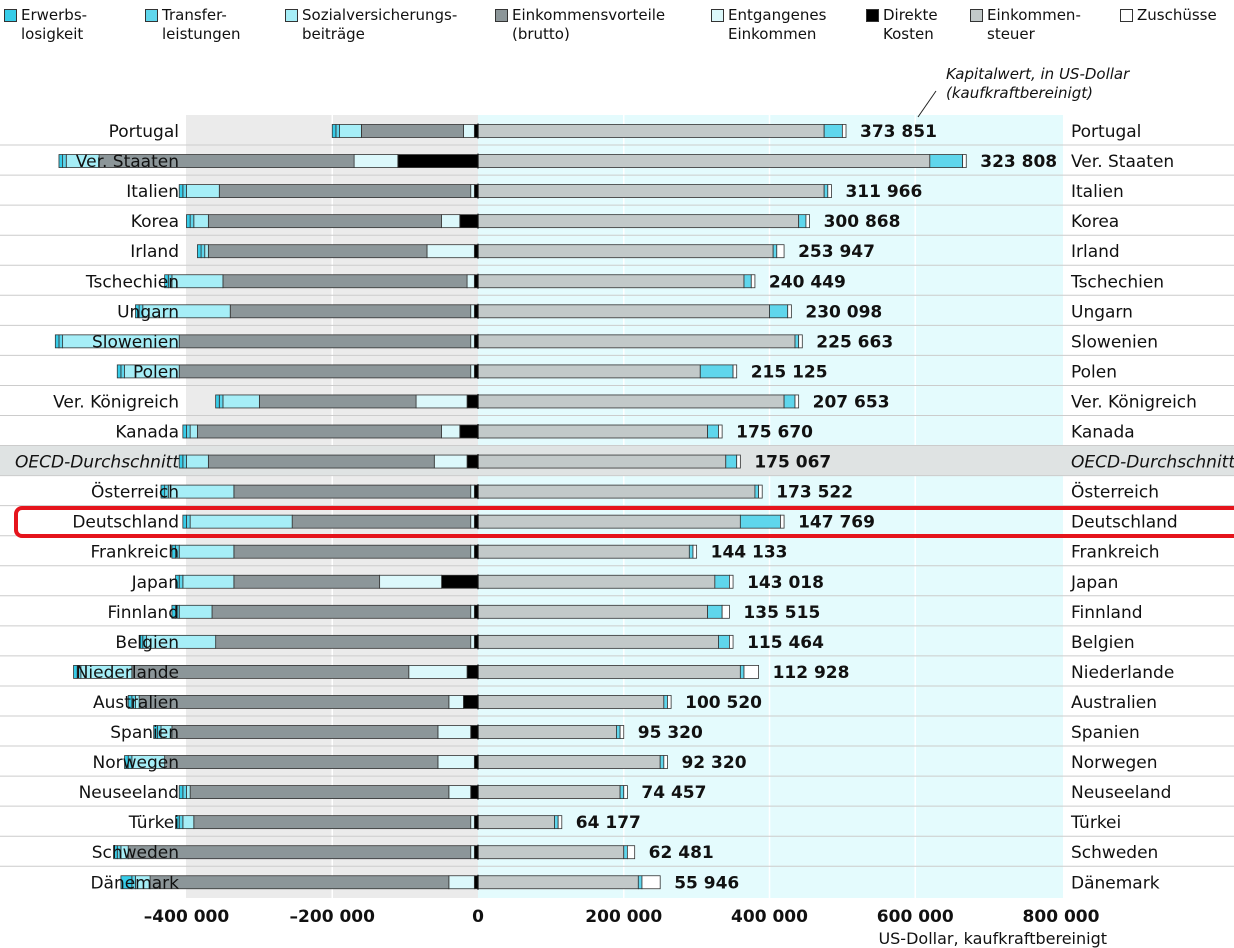 Image resolution: width=1234 pixels, height=948 pixels. What do you see at coordinates (1107, 613) in the screenshot?
I see `country-label-right: Finnland` at bounding box center [1107, 613].